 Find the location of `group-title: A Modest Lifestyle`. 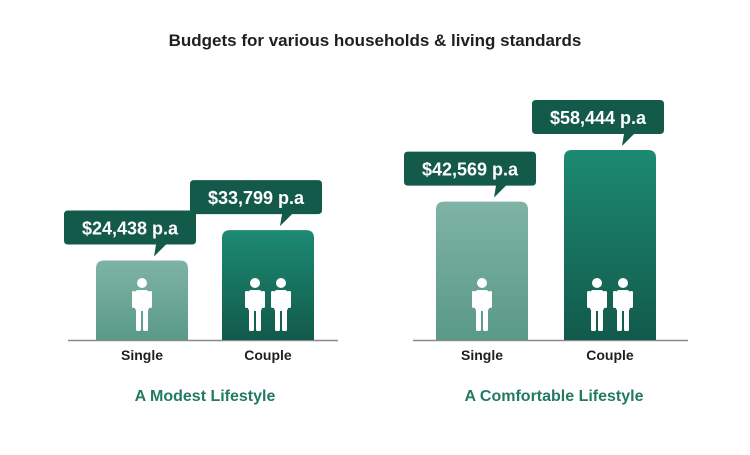

group-title: A Modest Lifestyle is located at coordinates (205, 396).